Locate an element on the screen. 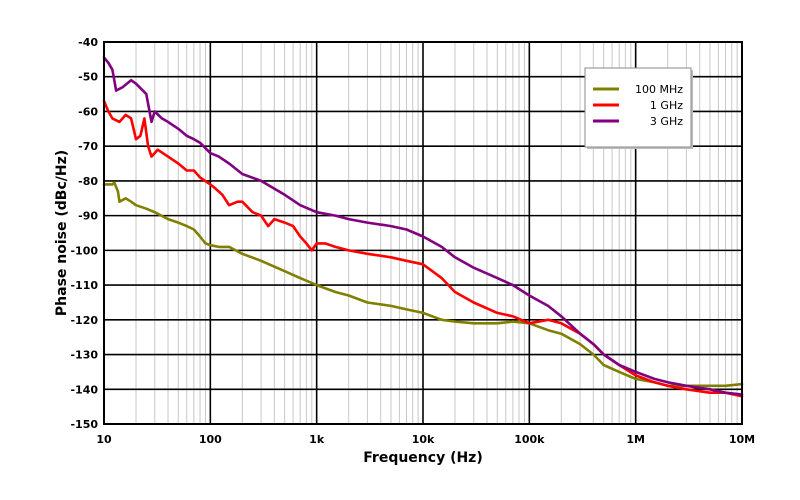 This screenshot has width=800, height=500. x-tick-labels: 10 100 1k 10k 100k 1M 10M is located at coordinates (425, 439).